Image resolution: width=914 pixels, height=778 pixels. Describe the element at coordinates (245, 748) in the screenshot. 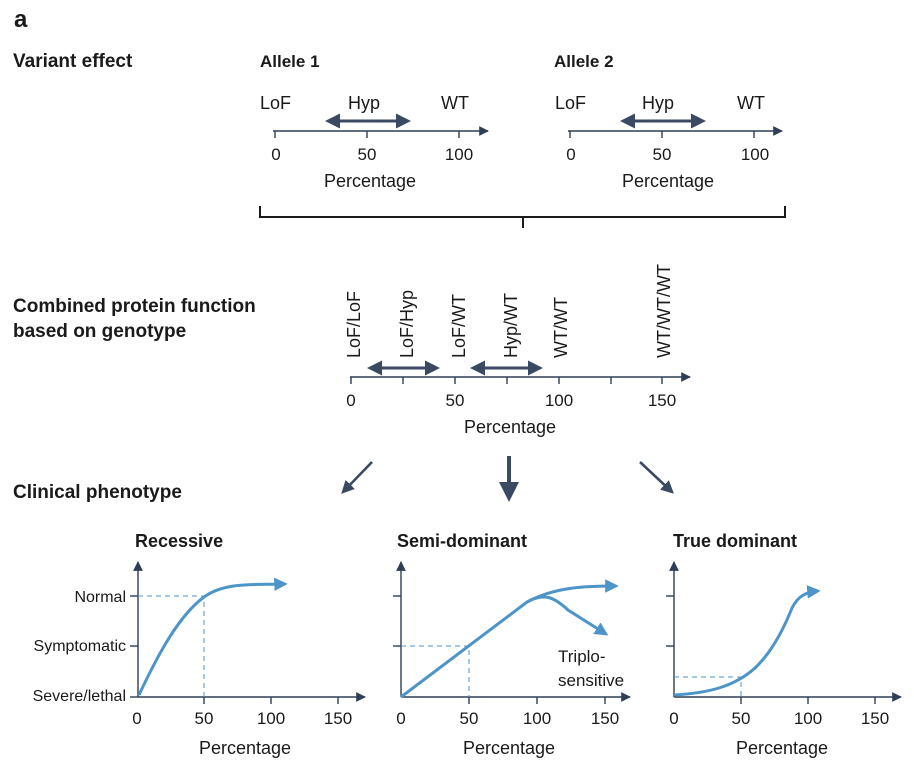

I see `recessive-xlabel: Percentage` at that location.